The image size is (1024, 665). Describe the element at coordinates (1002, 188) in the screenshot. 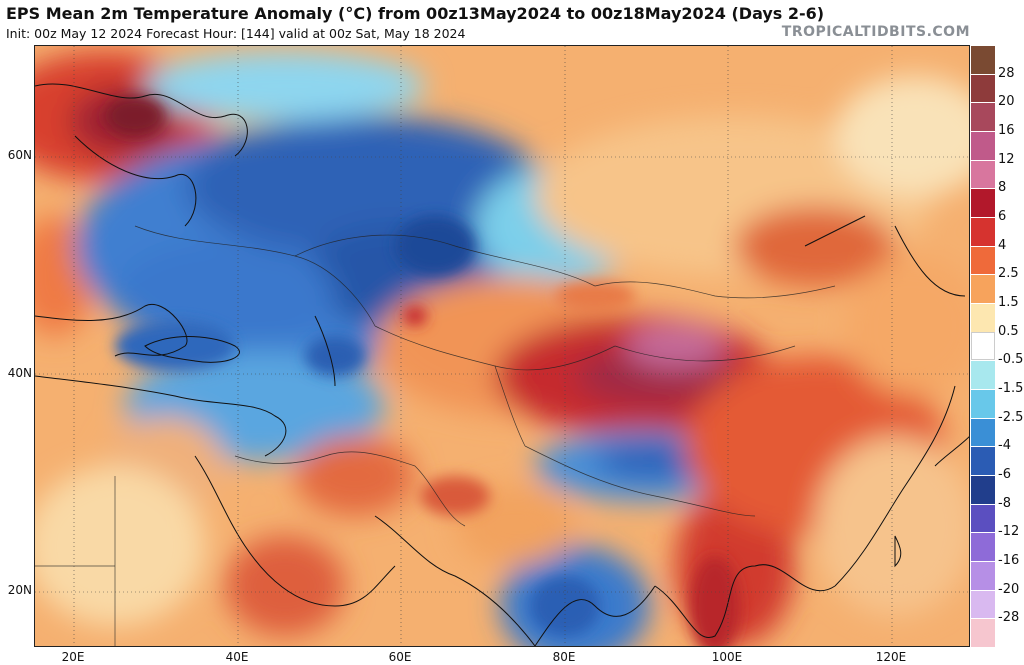

I see `colorbar-tick-label: 8` at that location.